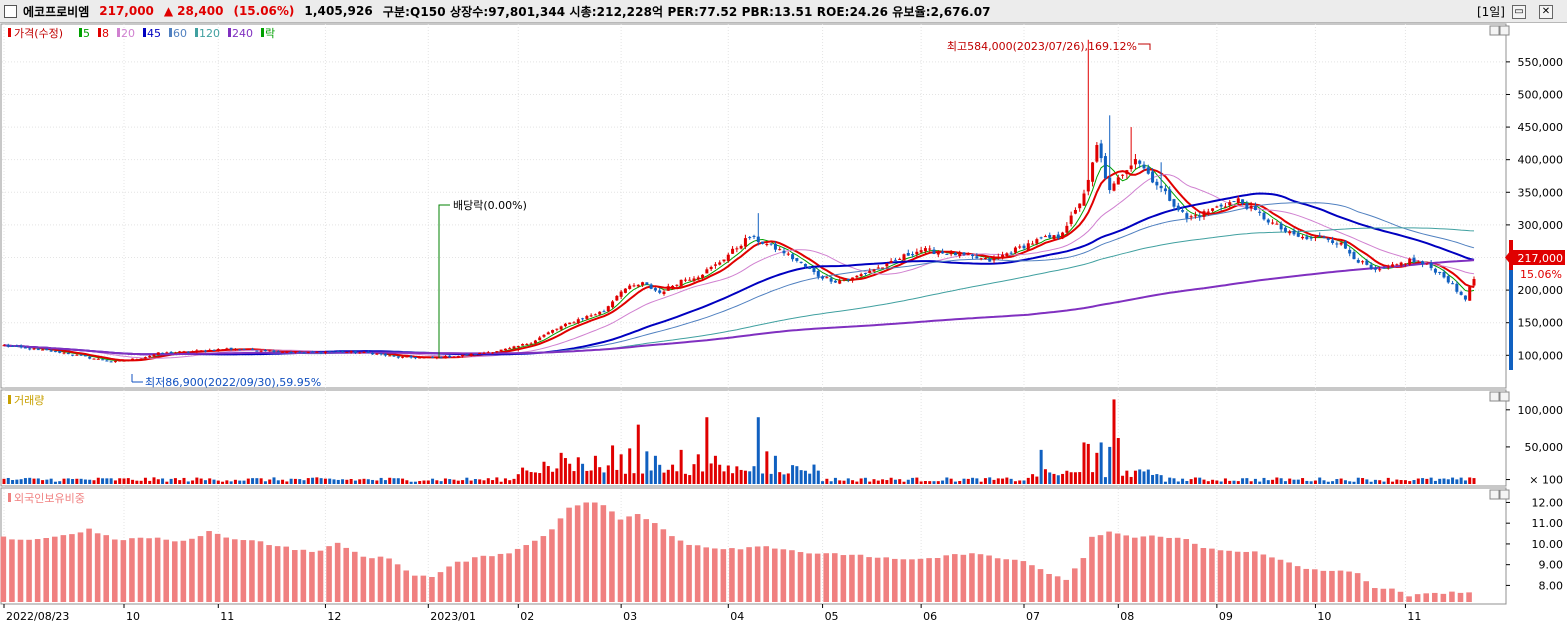 This screenshot has width=1567, height=630. What do you see at coordinates (38, 33) in the screenshot?
I see `legend-price-label: 가격(수정)` at bounding box center [38, 33].